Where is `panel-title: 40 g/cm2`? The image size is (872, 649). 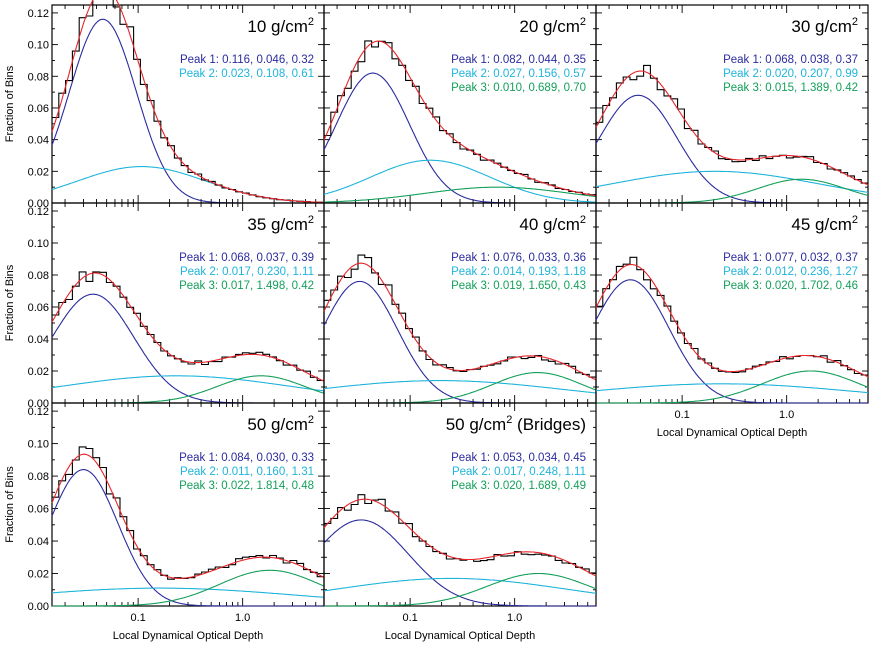 panel-title: 40 g/cm2 is located at coordinates (552, 224).